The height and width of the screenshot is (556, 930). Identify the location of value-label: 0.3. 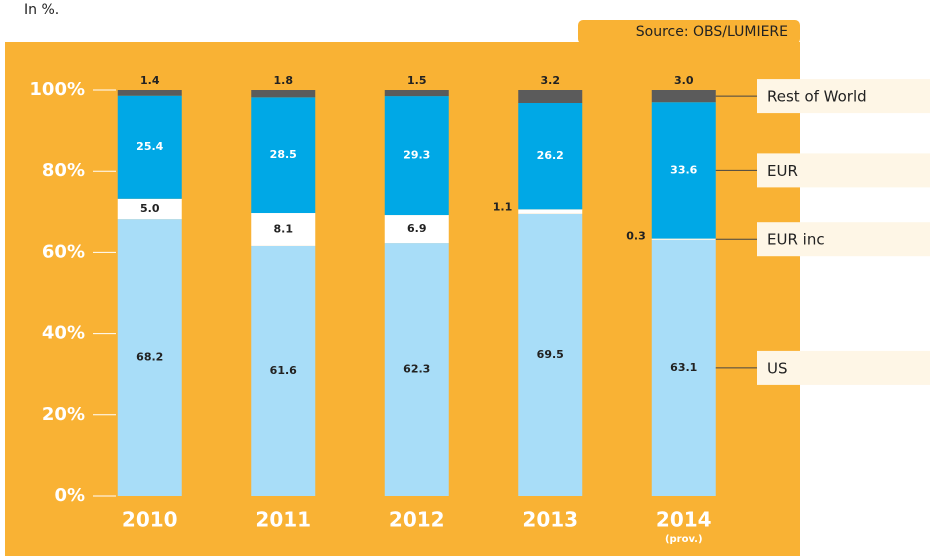
(636, 236).